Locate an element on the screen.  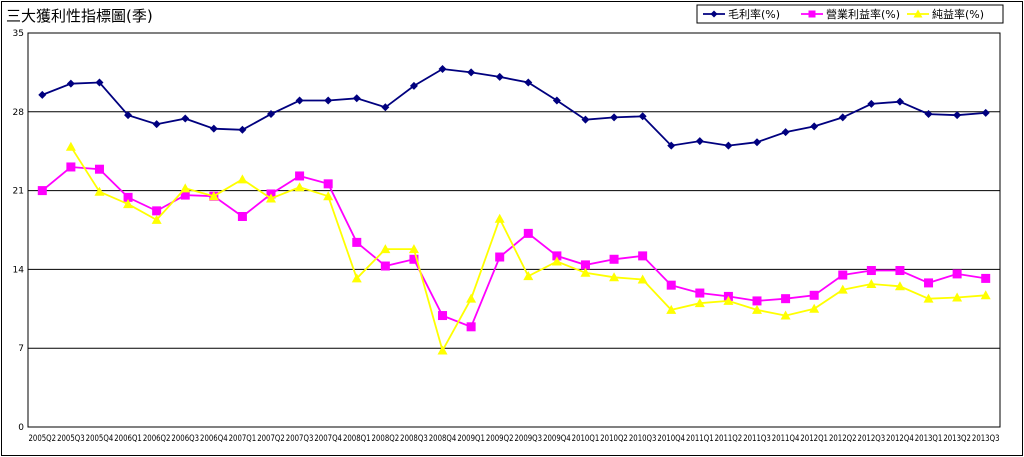
y-tick-label: 21 is located at coordinates (18, 192).